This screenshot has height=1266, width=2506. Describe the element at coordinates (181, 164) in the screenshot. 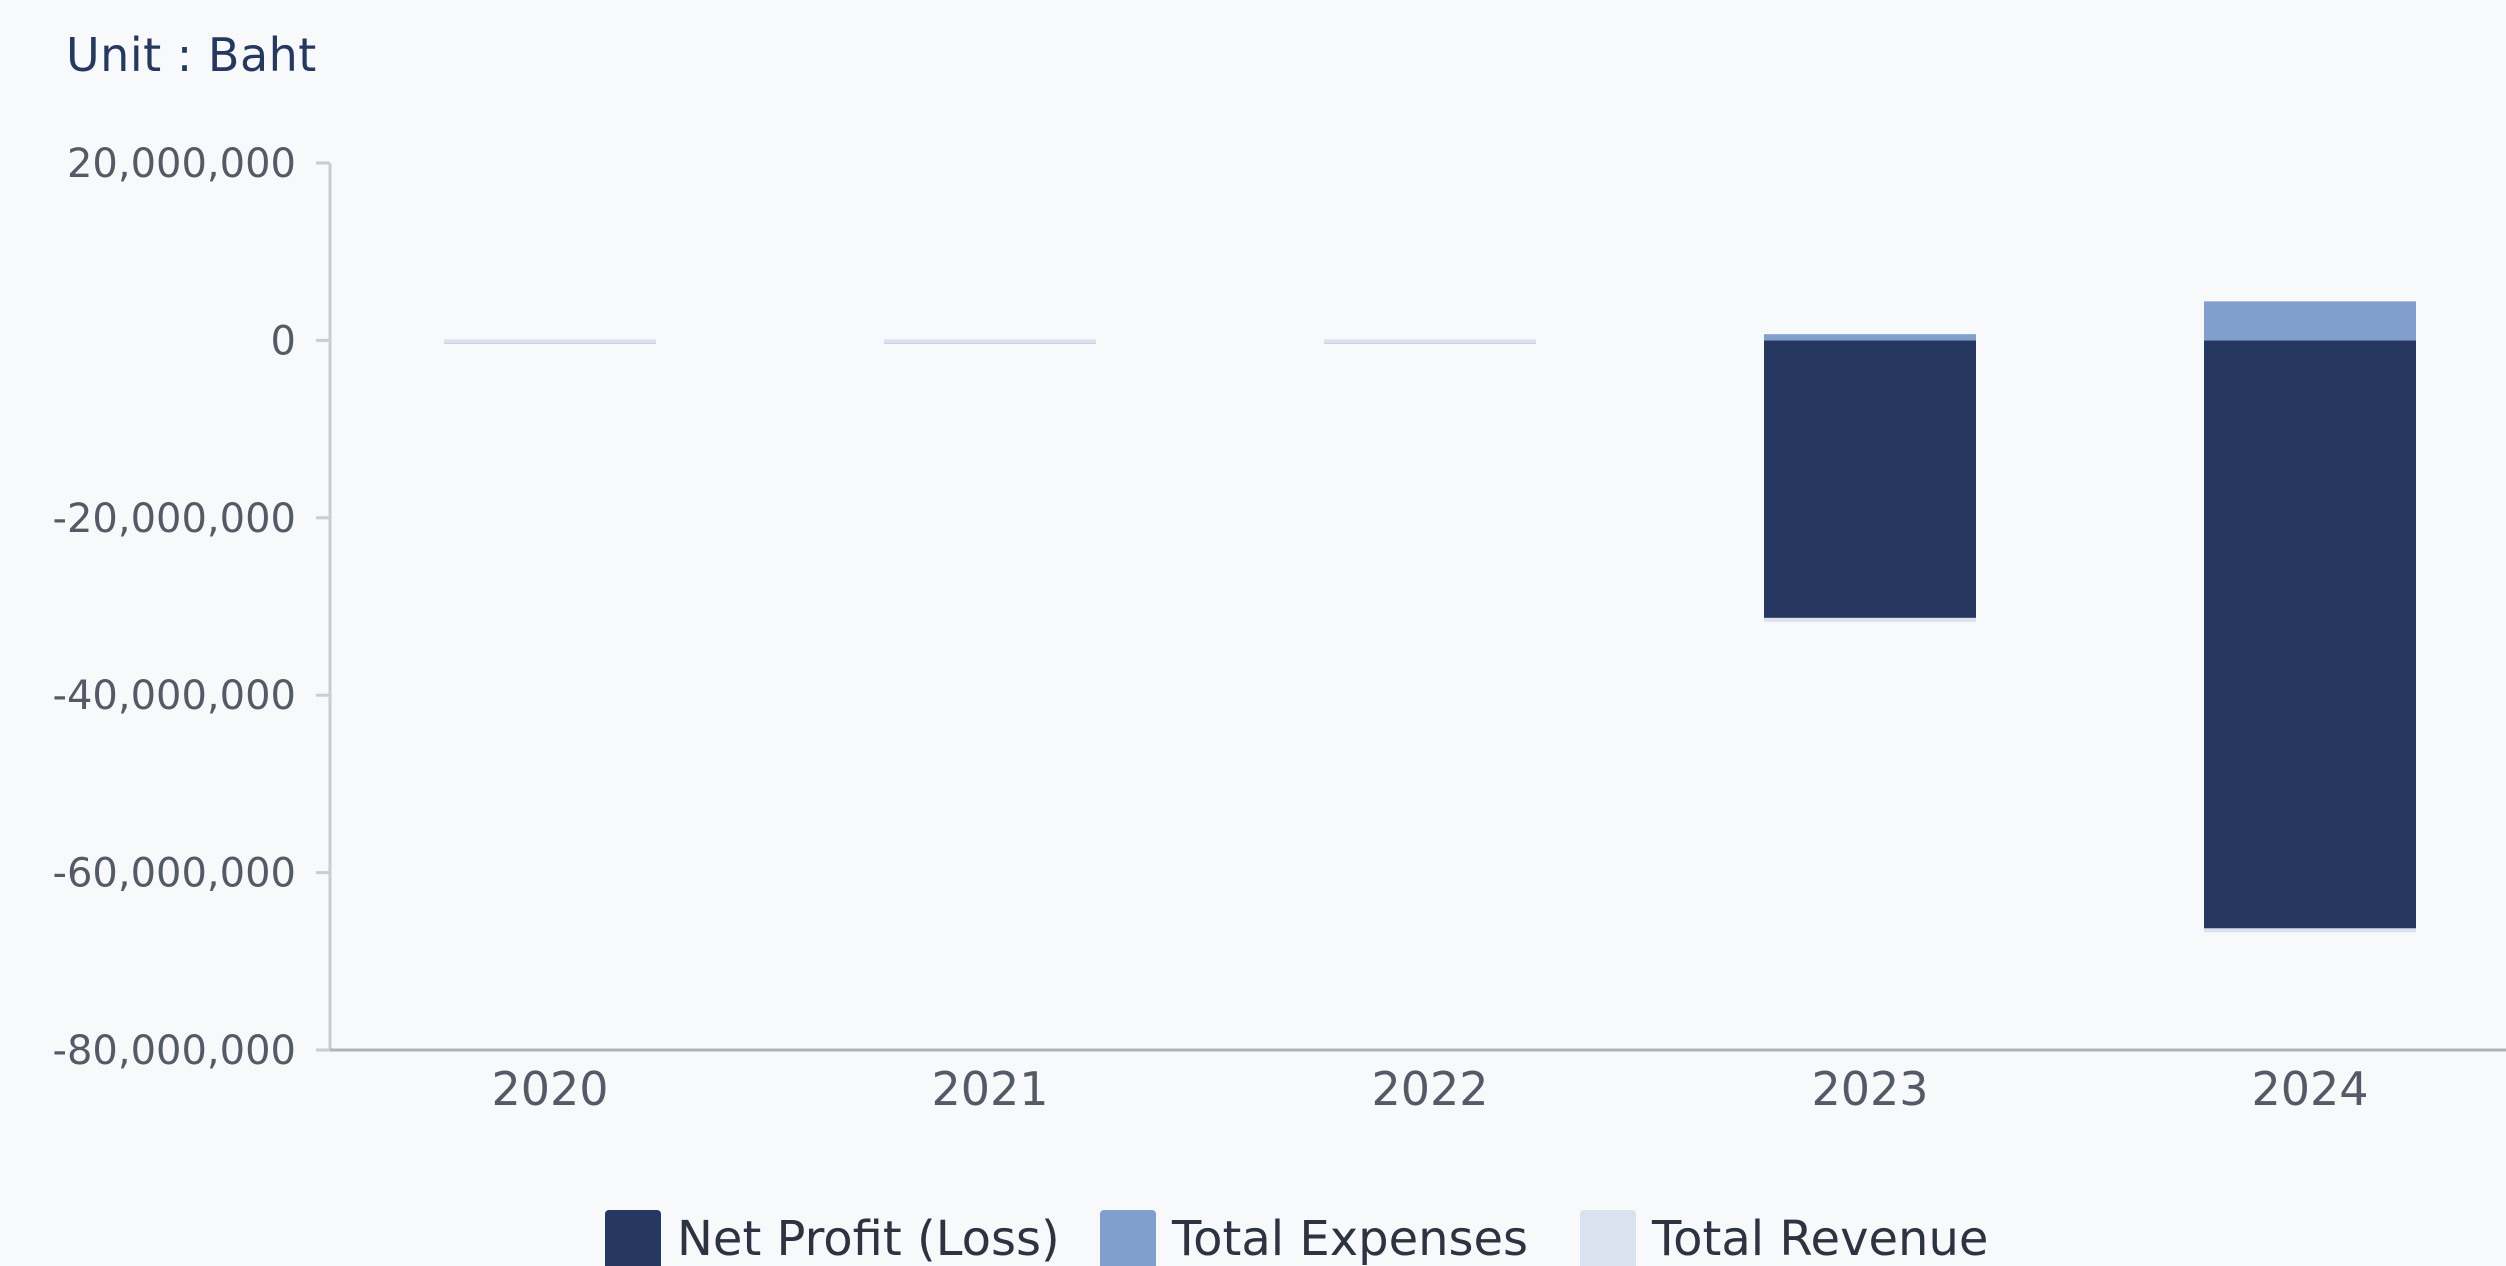

I see `y-tick-label: 20,000,000` at that location.